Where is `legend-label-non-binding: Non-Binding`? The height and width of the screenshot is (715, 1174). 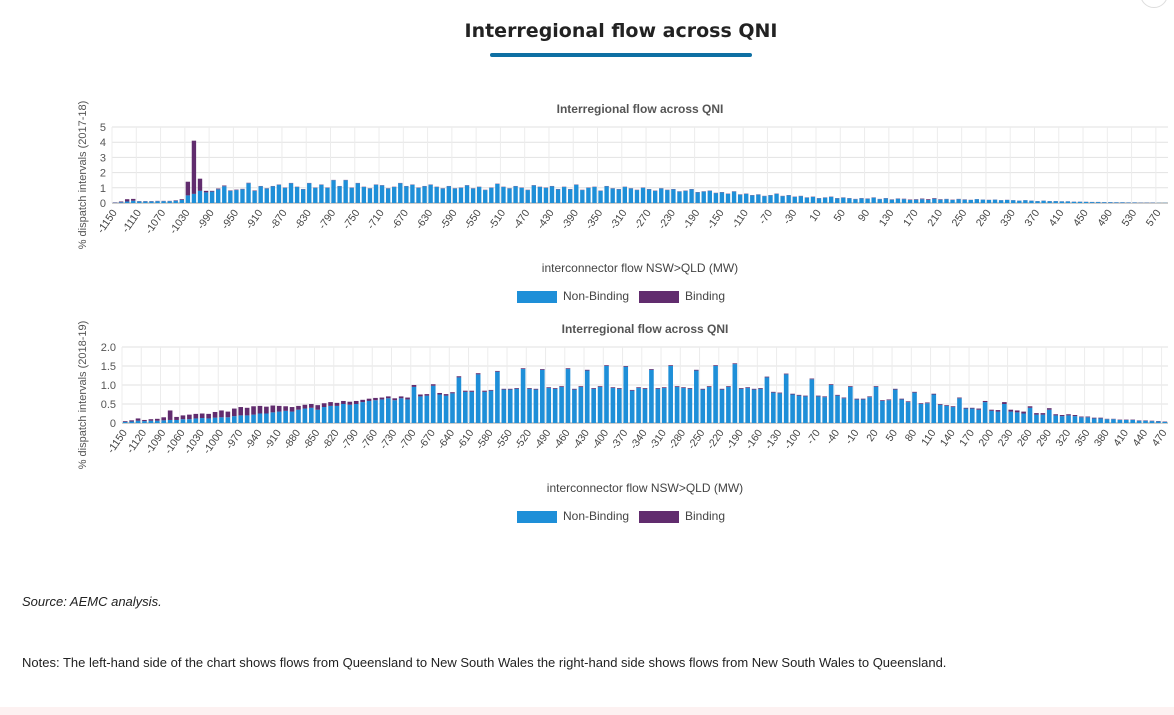 legend-label-non-binding: Non-Binding is located at coordinates (596, 516).